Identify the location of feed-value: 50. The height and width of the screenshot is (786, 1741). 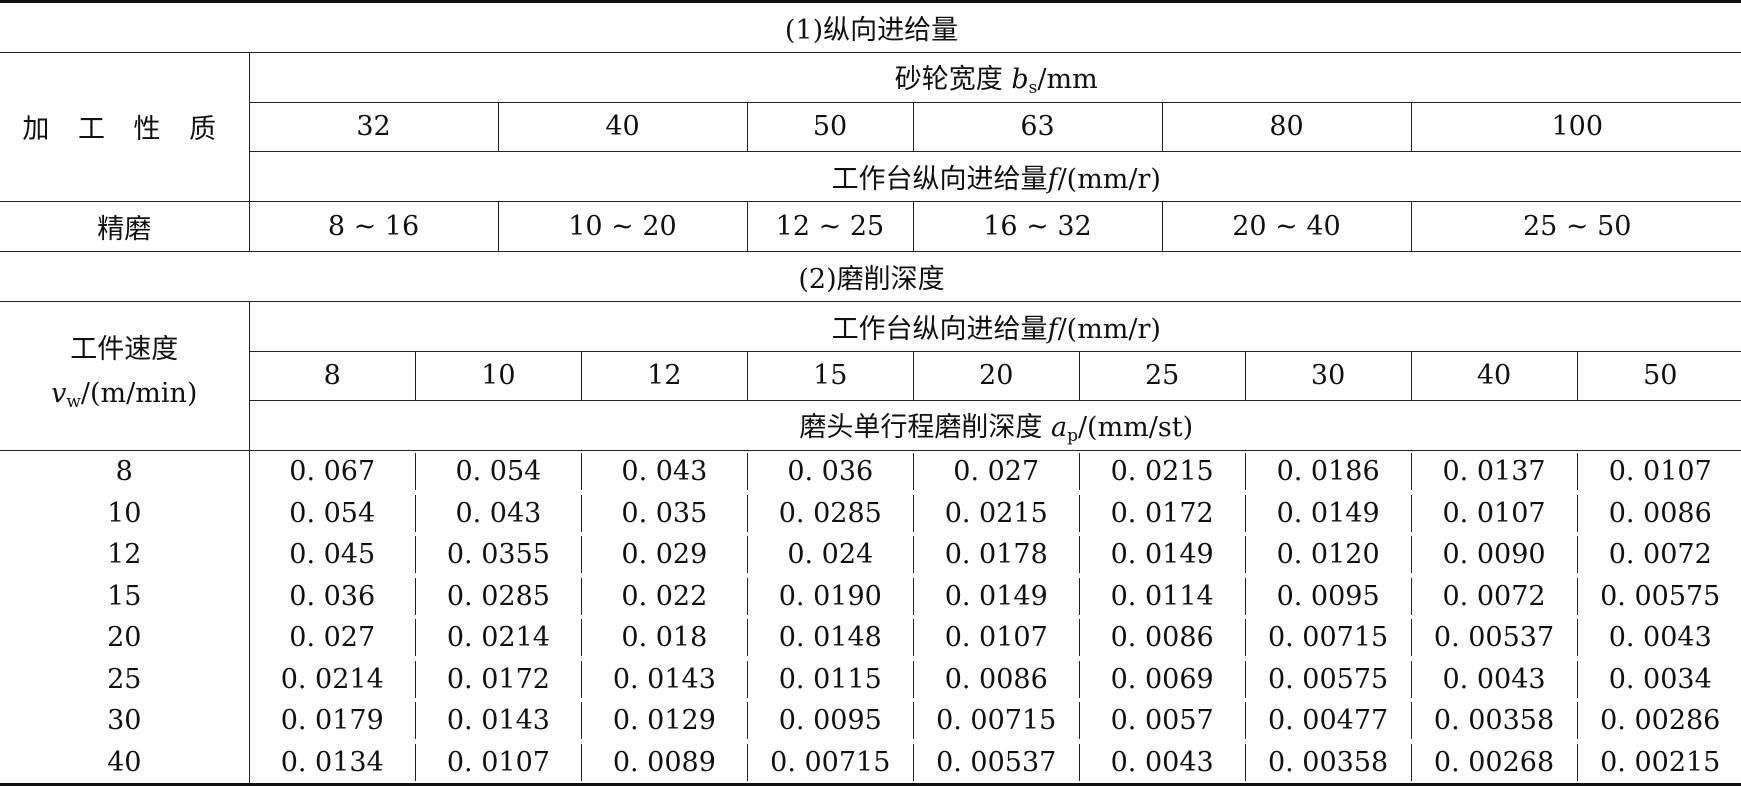
(1658, 376).